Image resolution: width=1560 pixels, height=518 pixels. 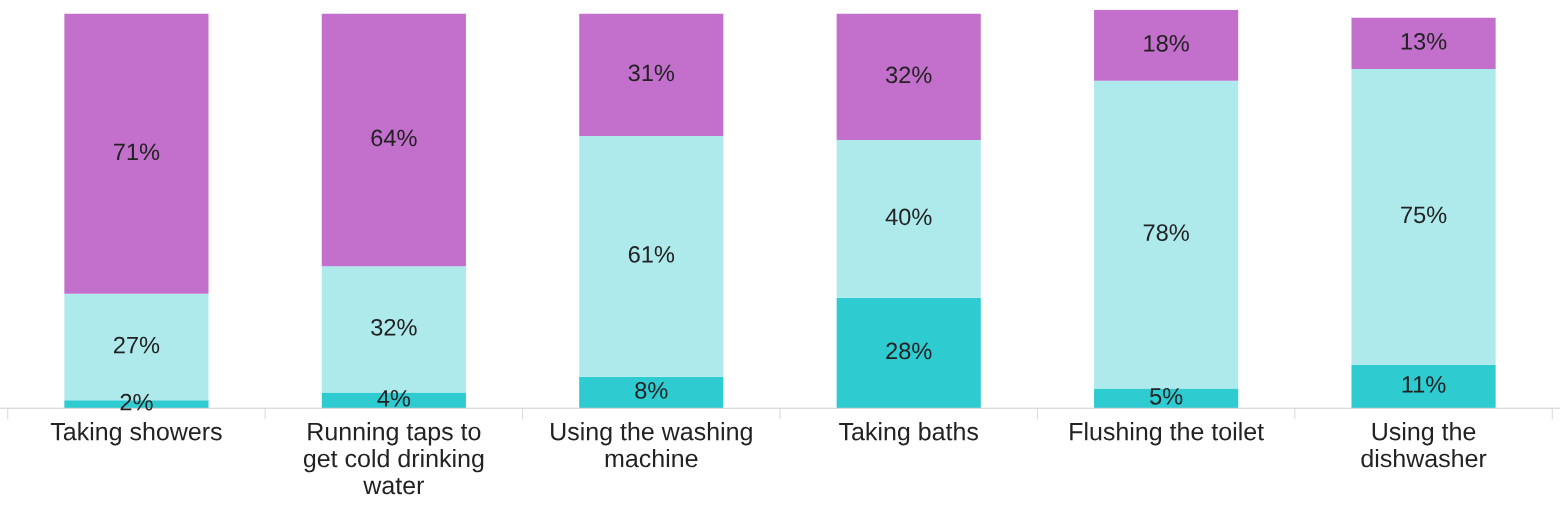 I want to click on data-label: 4%, so click(x=394, y=398).